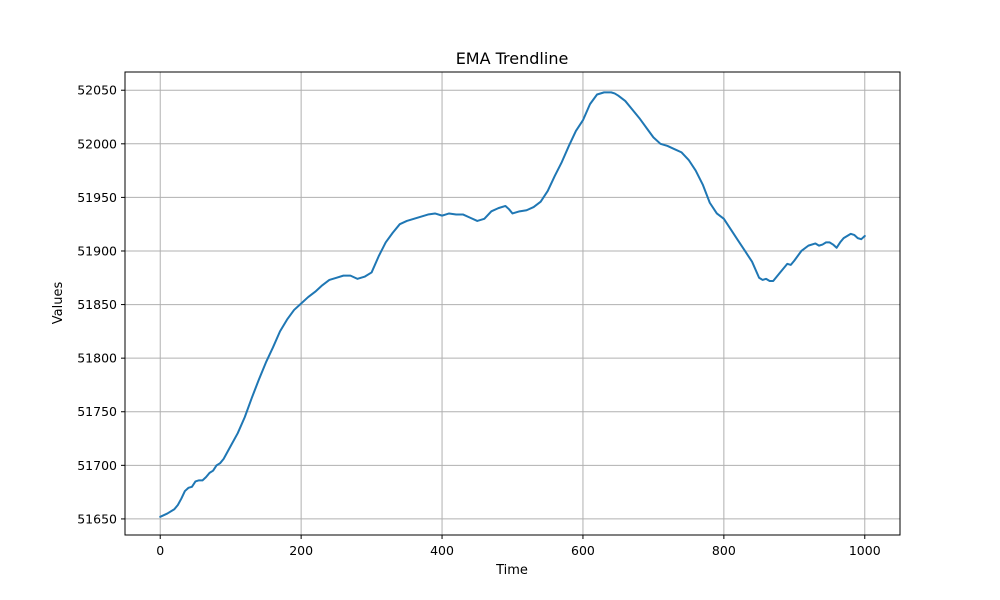 This screenshot has width=1000, height=600. I want to click on y-tick-label: 51800, so click(97, 358).